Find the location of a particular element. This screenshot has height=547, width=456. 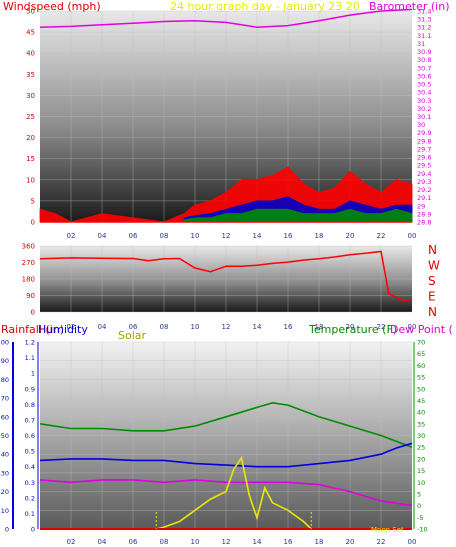

compass-label: S is located at coordinates (432, 281).